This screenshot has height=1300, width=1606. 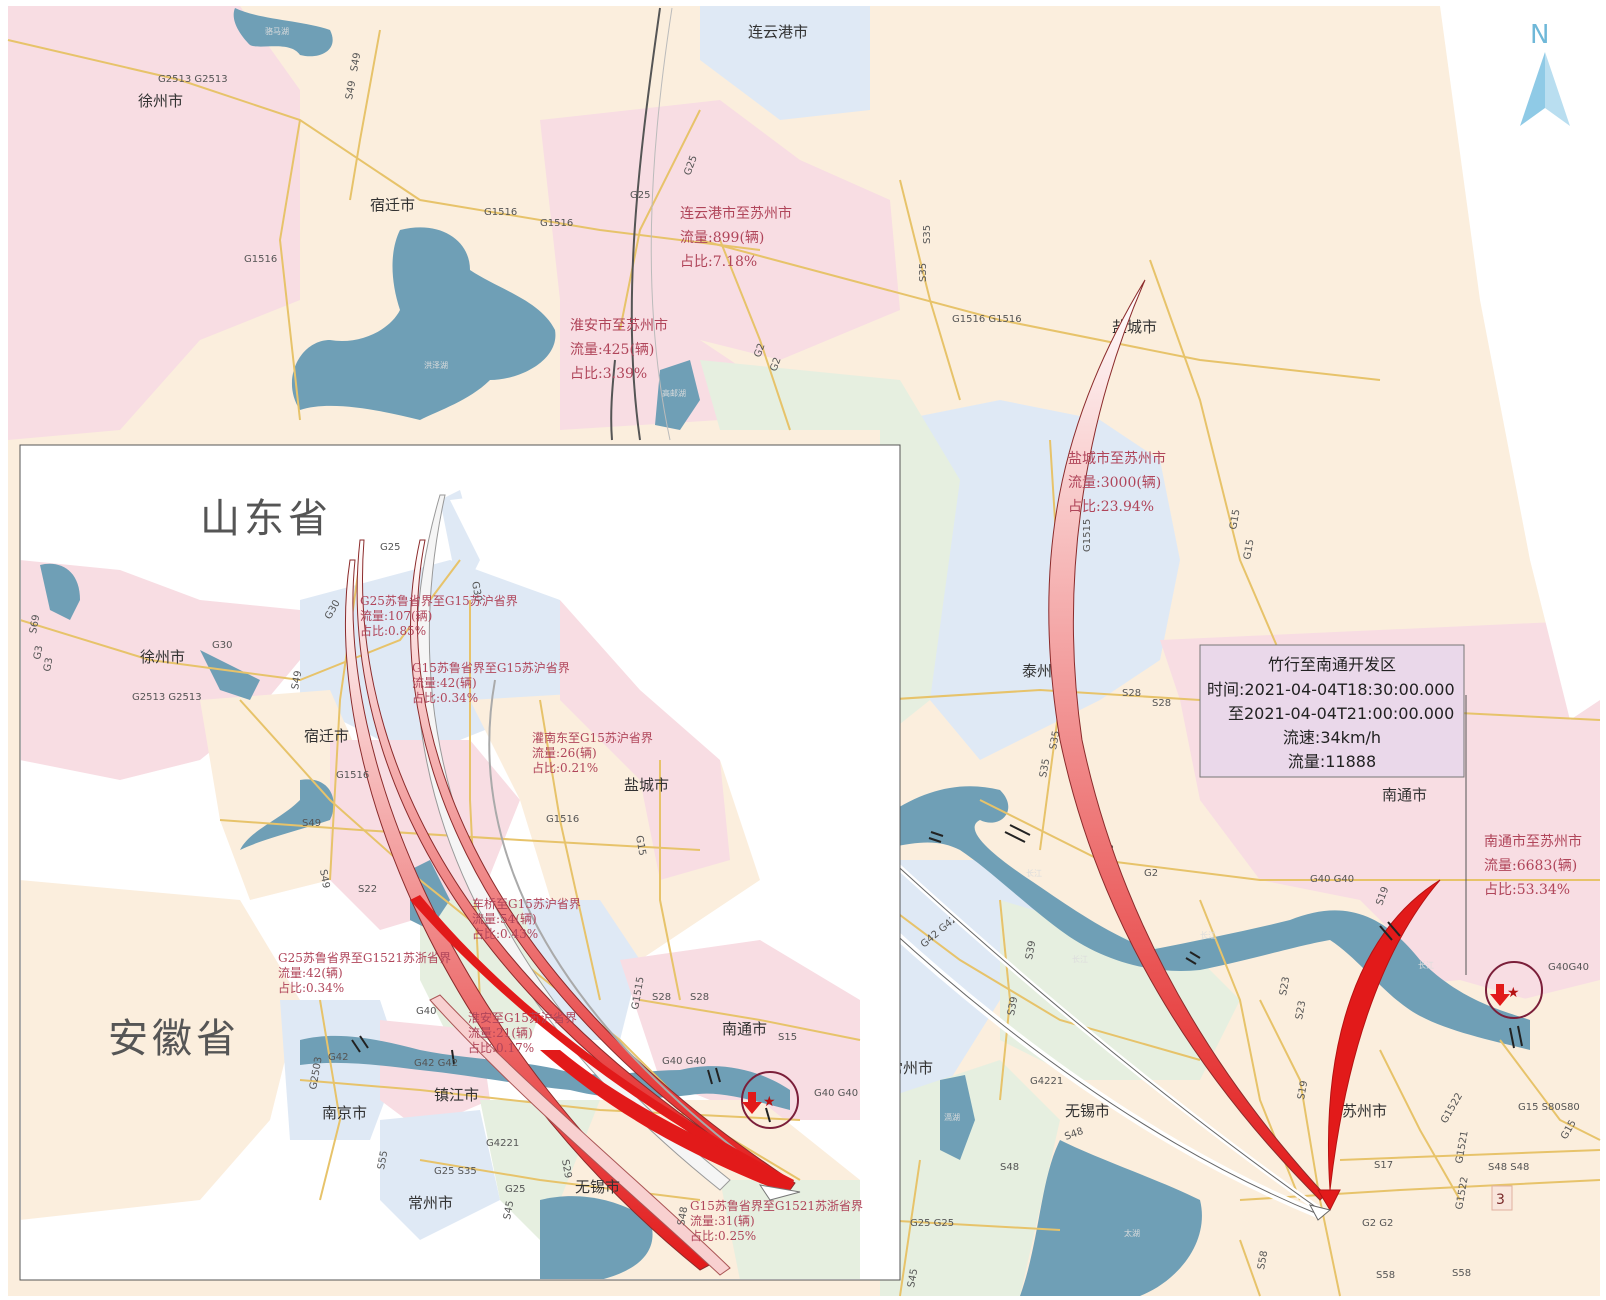 I want to click on inset-flow-label-volume: 流量:21(辆), so click(x=500, y=1033).